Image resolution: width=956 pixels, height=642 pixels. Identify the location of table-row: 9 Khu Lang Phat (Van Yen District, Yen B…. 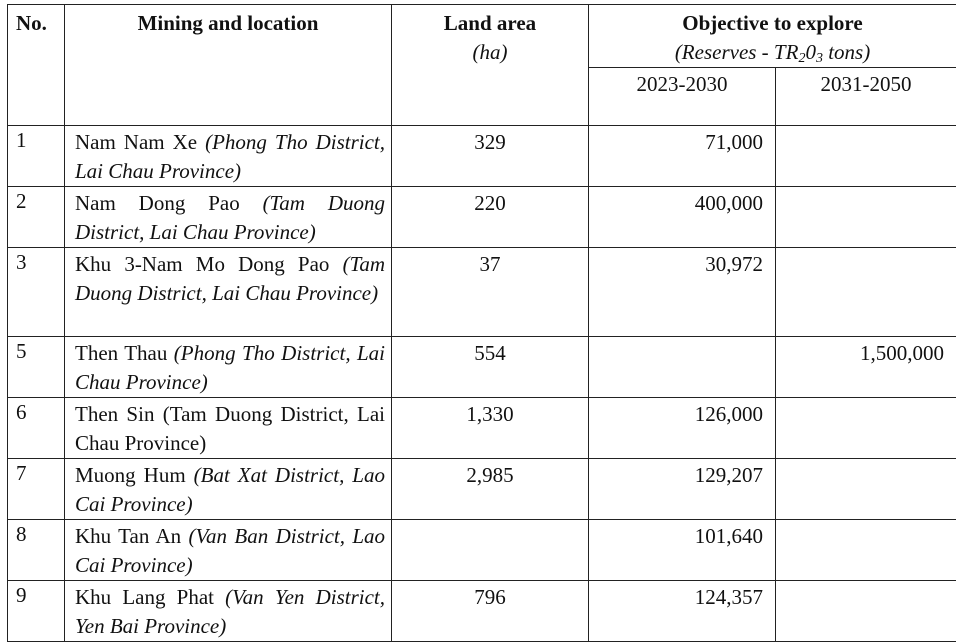
(482, 611).